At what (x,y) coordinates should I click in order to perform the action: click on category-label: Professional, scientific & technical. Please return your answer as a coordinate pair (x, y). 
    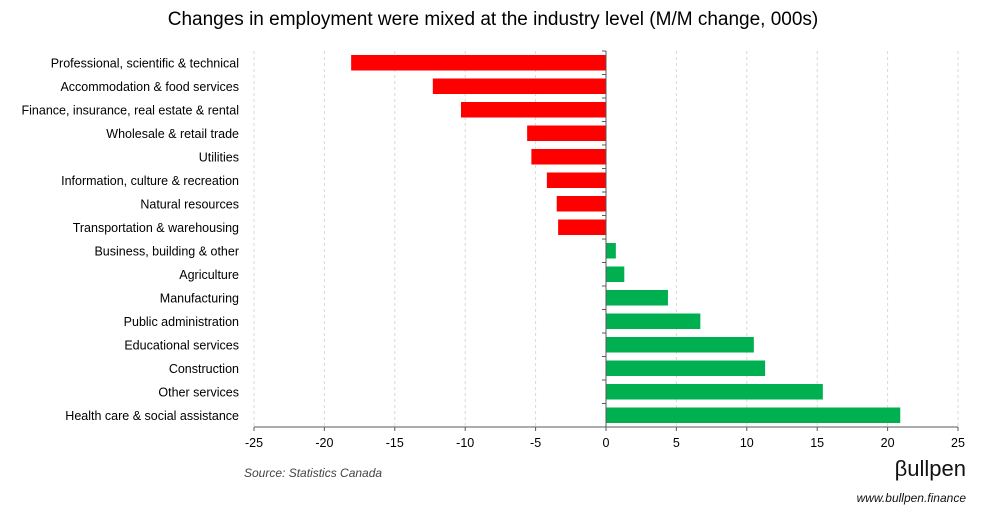
    Looking at the image, I should click on (145, 63).